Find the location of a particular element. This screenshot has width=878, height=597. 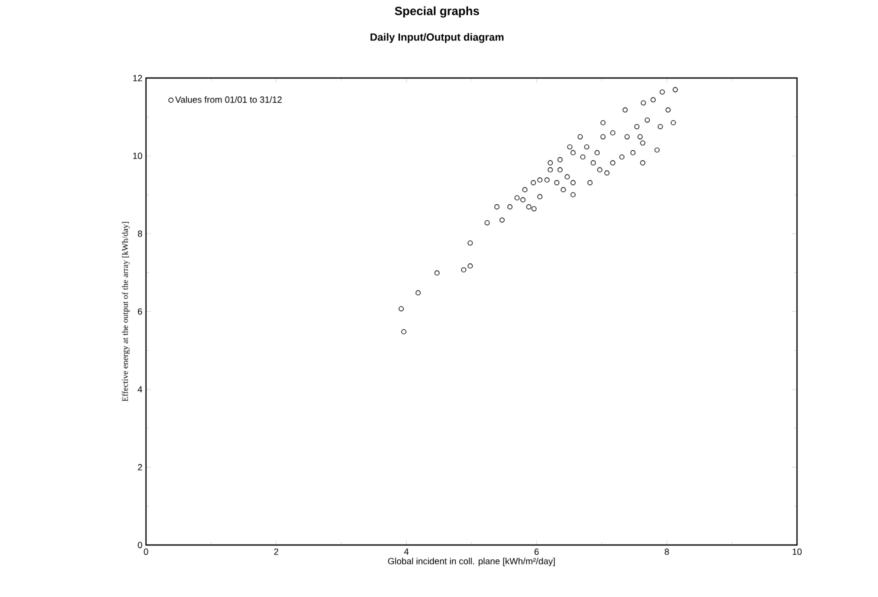

chart-title: Special graphs is located at coordinates (437, 12).